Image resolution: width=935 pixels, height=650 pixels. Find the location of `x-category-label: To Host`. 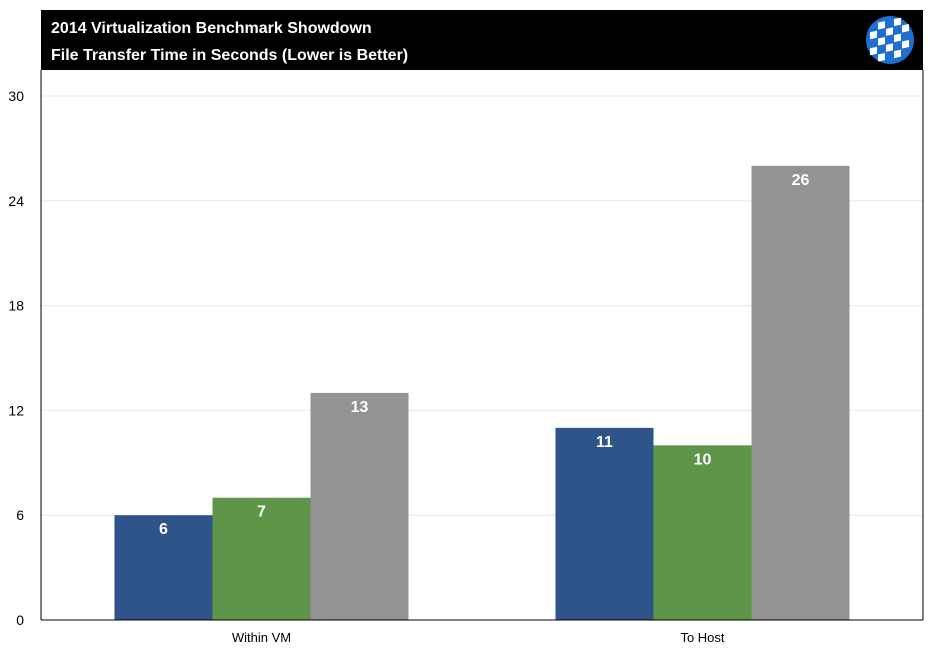

x-category-label: To Host is located at coordinates (702, 637).